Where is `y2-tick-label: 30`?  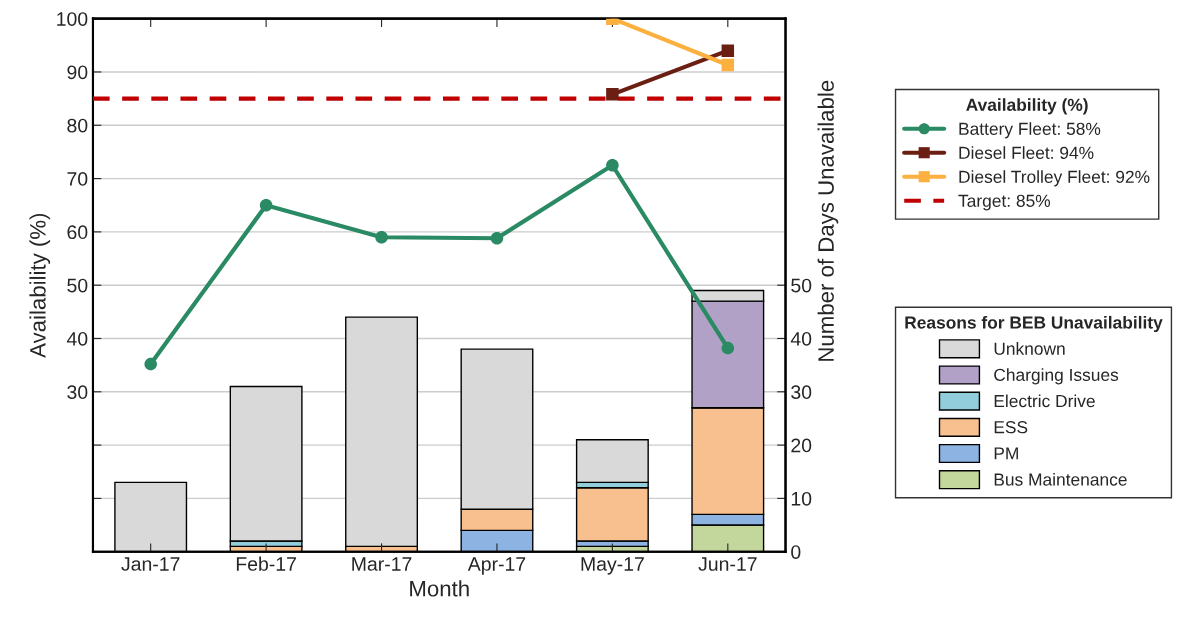
y2-tick-label: 30 is located at coordinates (801, 392).